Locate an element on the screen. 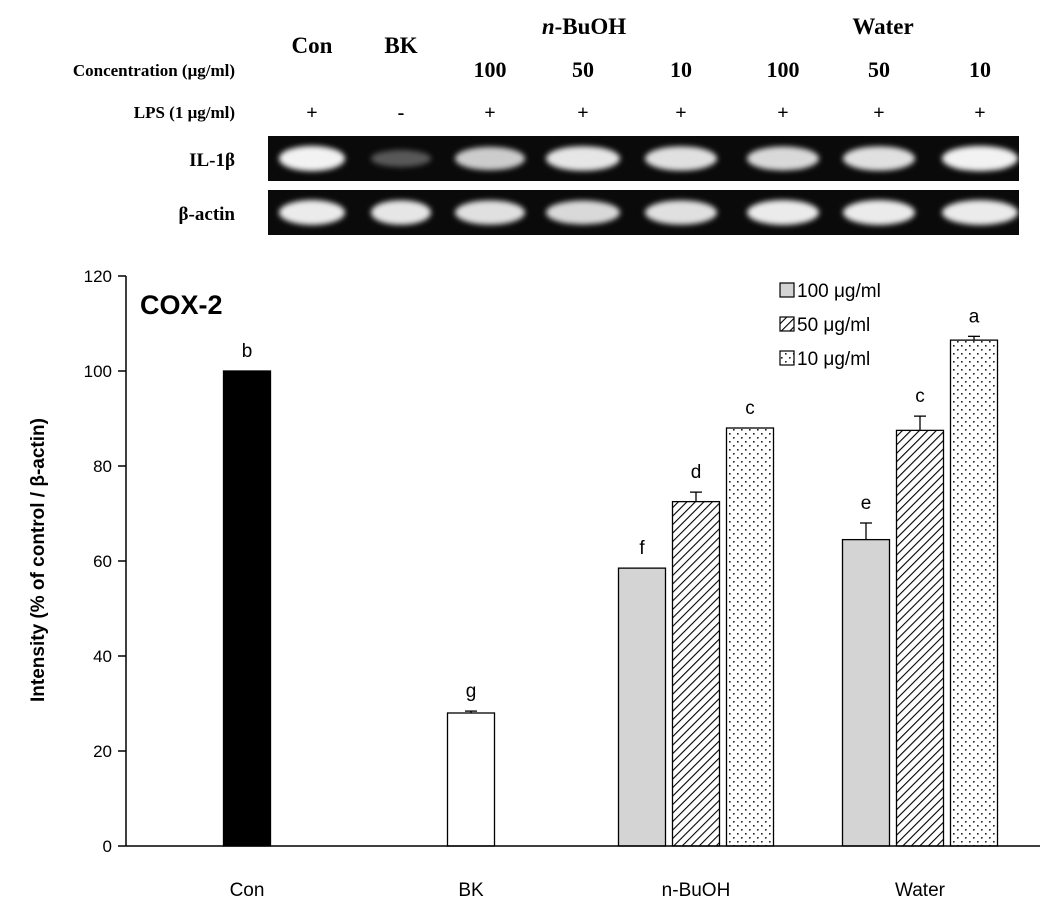  blot-row-label: IL-1β is located at coordinates (212, 160).